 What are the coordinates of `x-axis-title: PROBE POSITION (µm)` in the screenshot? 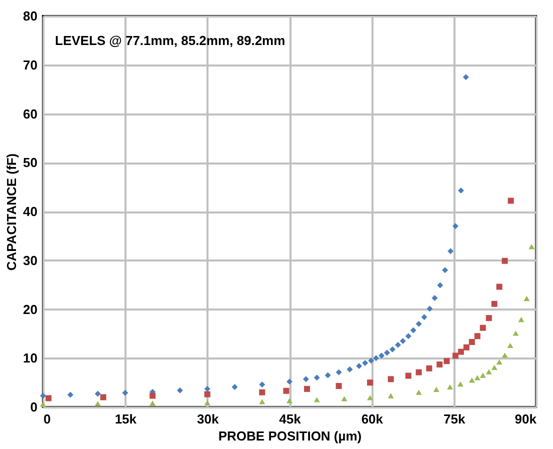 It's located at (290, 436).